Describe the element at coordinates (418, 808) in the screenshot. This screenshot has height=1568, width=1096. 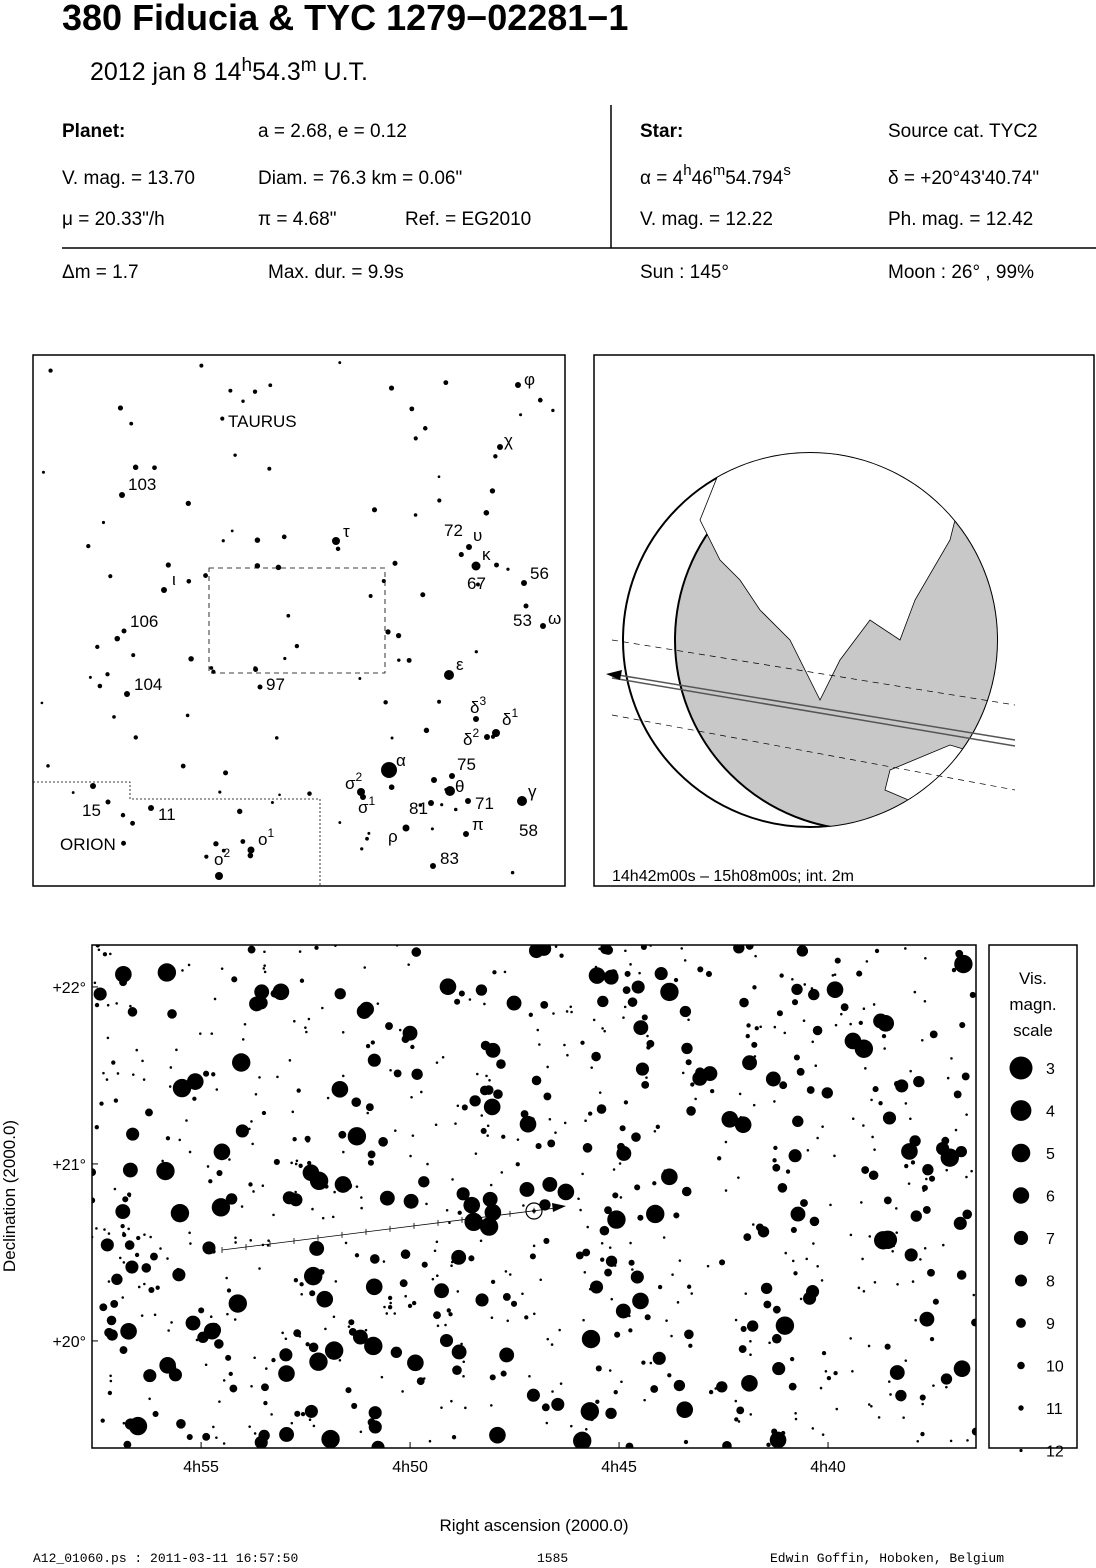
I see `star-label: 81` at that location.